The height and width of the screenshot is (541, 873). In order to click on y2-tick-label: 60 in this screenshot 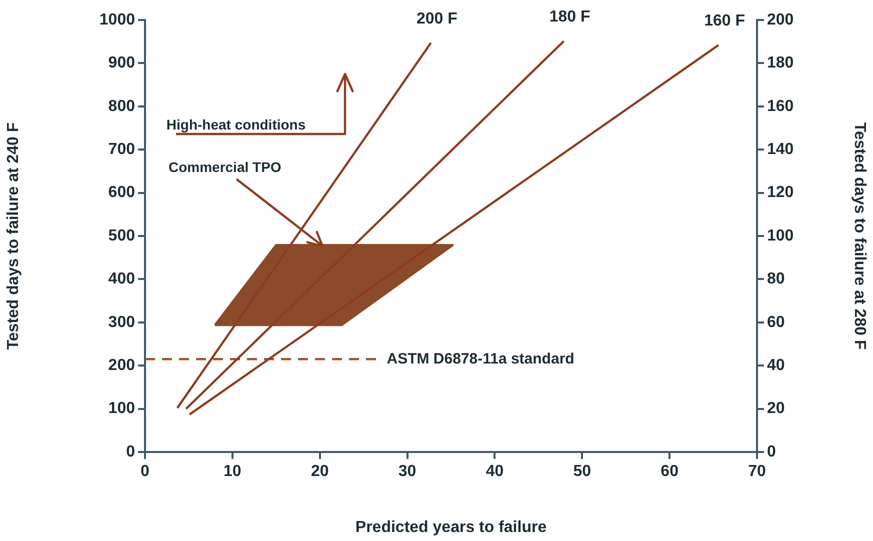, I will do `click(776, 322)`.